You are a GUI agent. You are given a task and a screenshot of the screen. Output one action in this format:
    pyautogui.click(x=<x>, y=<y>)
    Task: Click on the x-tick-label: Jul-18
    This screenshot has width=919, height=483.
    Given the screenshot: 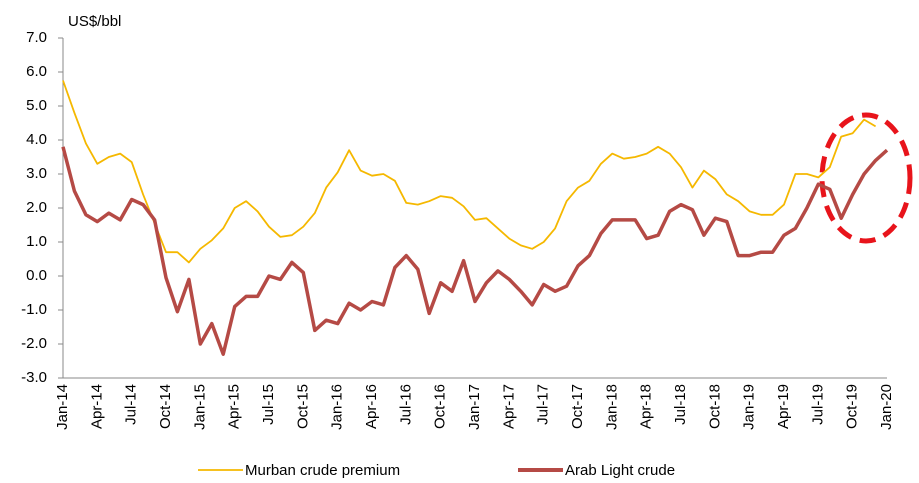 What is the action you would take?
    pyautogui.click(x=680, y=404)
    